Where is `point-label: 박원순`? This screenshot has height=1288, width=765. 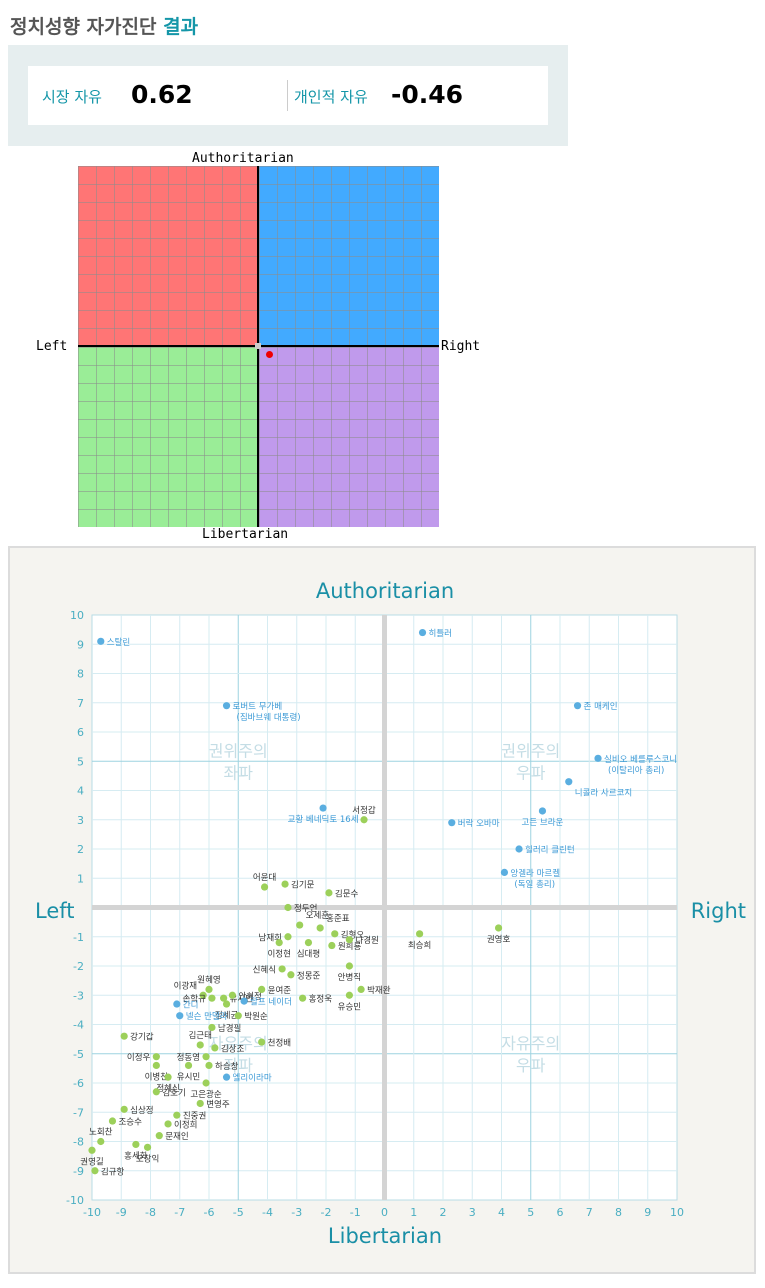 point-label: 박원순 is located at coordinates (256, 1016).